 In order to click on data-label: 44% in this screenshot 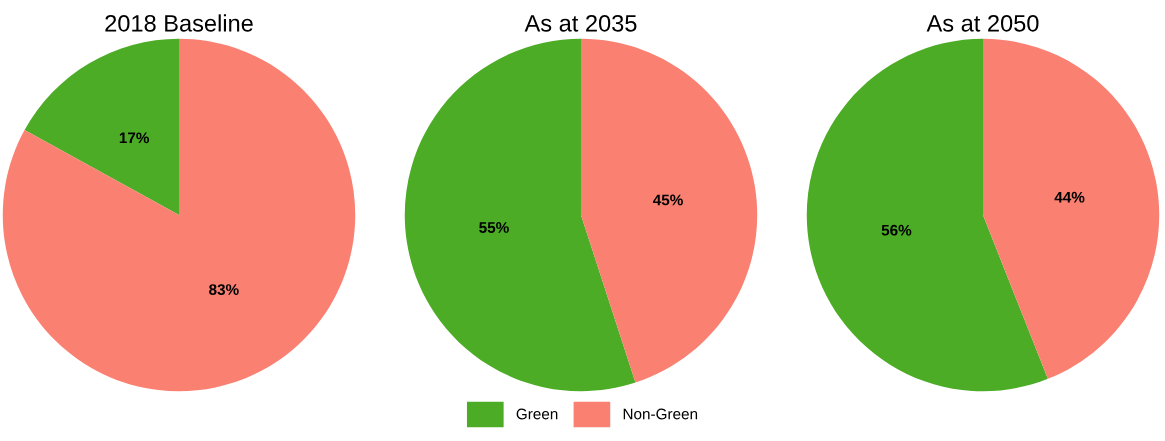, I will do `click(1069, 197)`.